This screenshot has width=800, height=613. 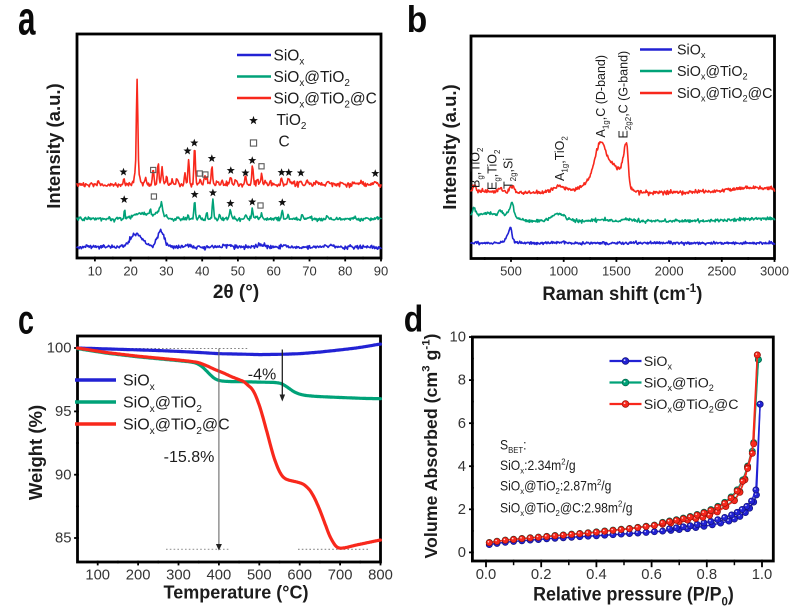 I want to click on svg-text: 600, so click(x=299, y=576).